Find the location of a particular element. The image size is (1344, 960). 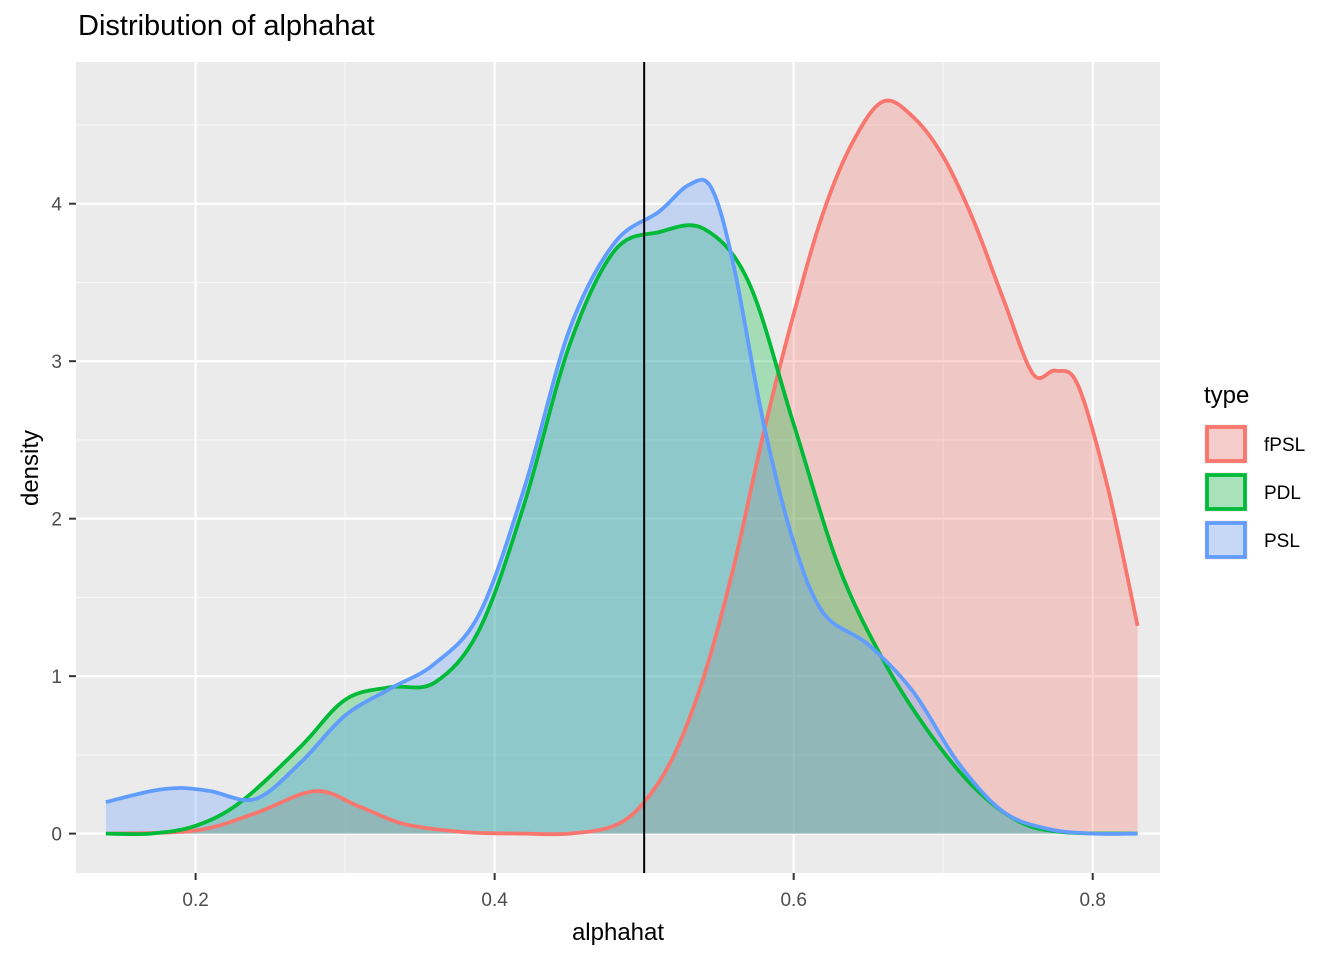

chart-title: Distribution of alphahat is located at coordinates (226, 26).